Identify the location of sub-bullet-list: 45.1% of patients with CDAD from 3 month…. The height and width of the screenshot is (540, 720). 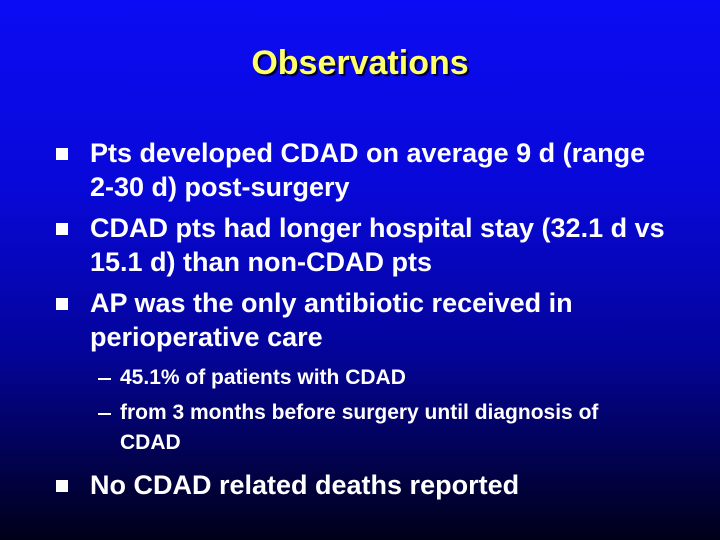
(359, 413).